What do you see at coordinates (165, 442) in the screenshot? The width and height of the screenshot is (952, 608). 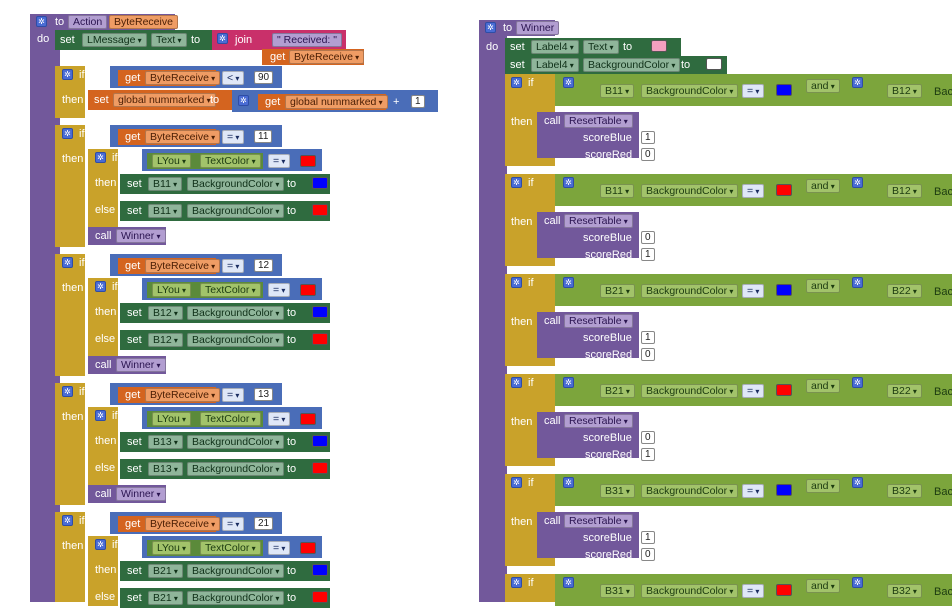 I see `comp-cell: B13 ▾` at bounding box center [165, 442].